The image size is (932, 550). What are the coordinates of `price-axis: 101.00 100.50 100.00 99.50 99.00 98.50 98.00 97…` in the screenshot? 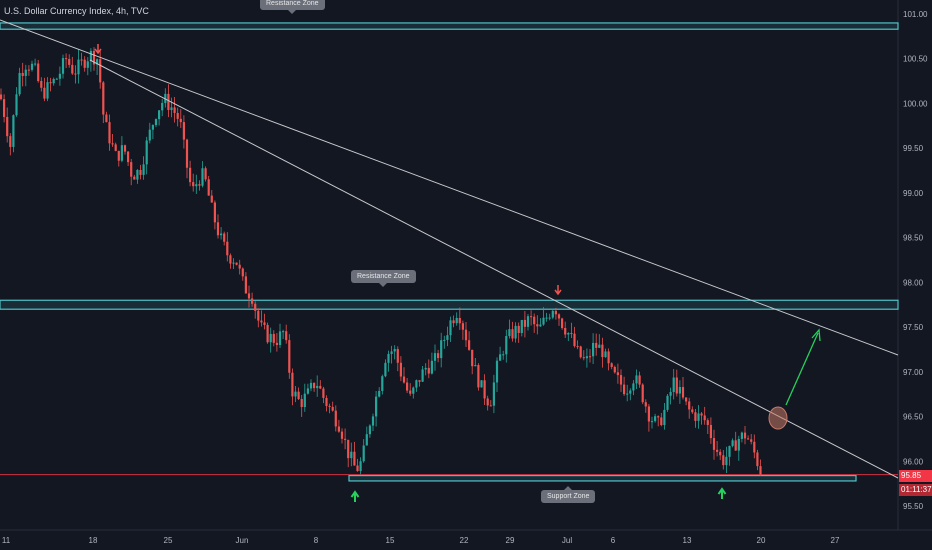 It's located at (915, 260).